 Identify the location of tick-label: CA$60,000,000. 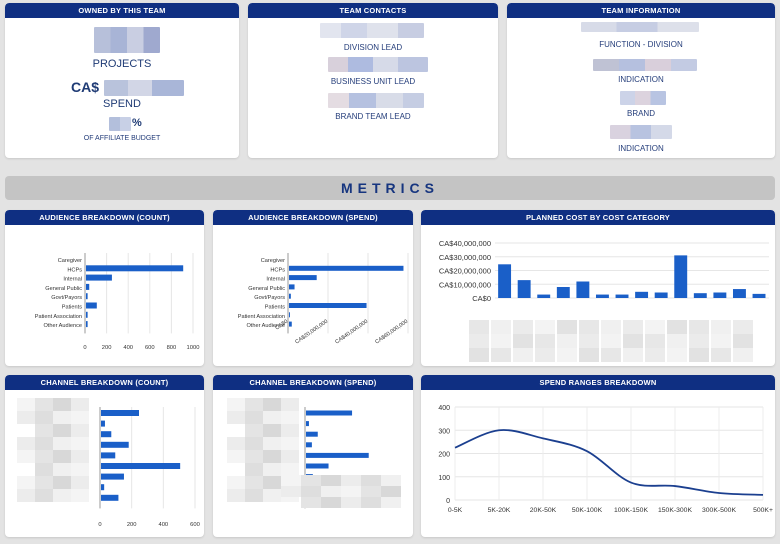
(391, 332).